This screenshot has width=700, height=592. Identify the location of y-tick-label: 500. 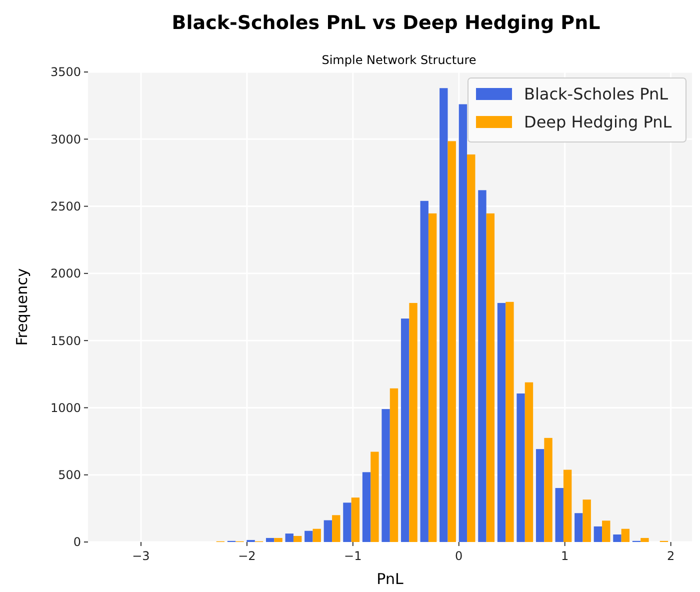
(69, 475).